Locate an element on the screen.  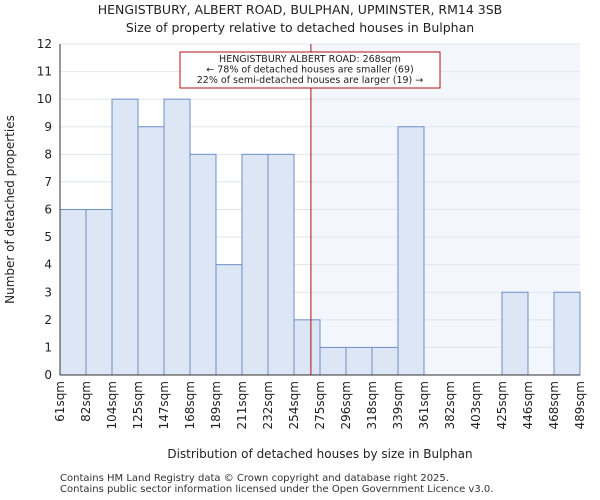
y-tick-label: 5 is located at coordinates (48, 237).